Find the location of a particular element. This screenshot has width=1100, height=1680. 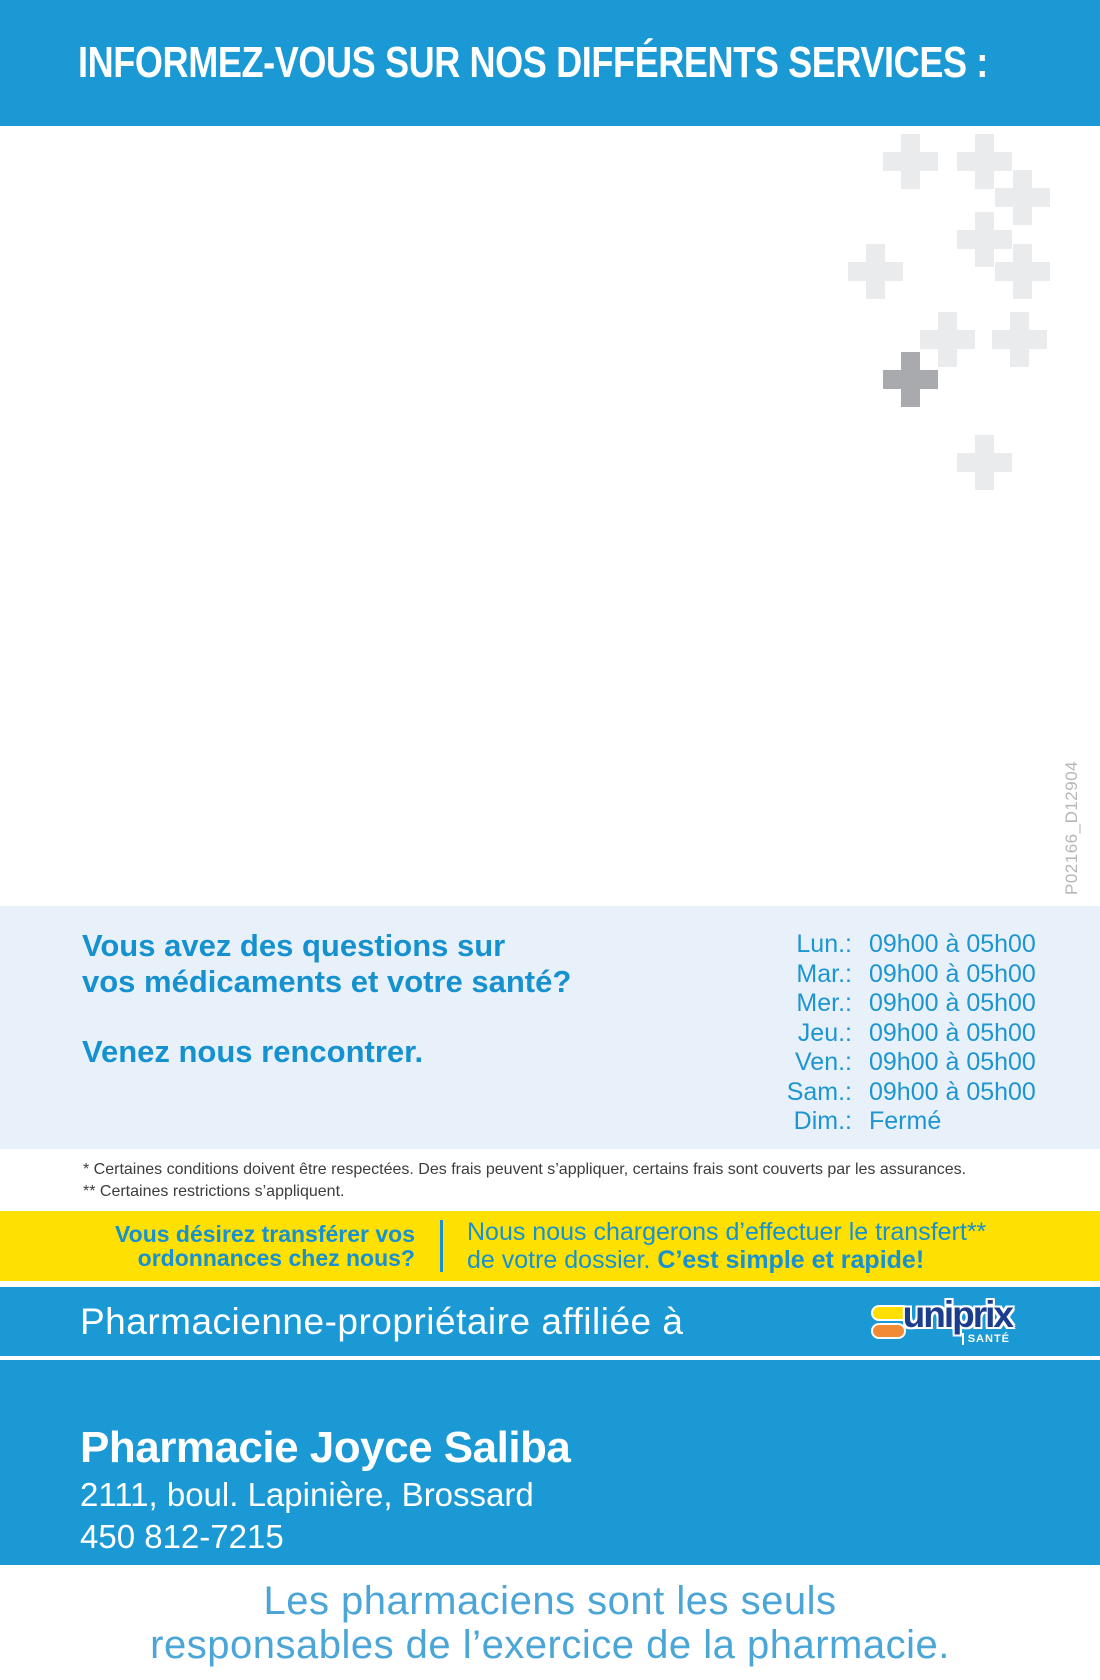

hours-day-label: Sam.: is located at coordinates (819, 1091).